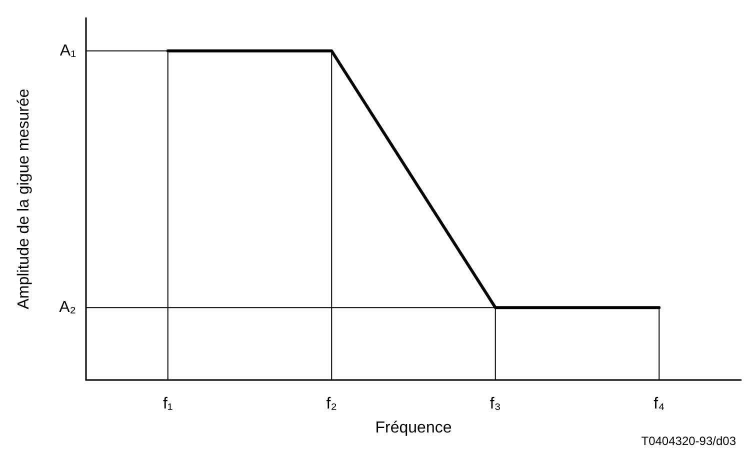 This screenshot has width=750, height=457. Describe the element at coordinates (24, 199) in the screenshot. I see `y-axis-title: Amplitude de la gigue mesurée` at that location.